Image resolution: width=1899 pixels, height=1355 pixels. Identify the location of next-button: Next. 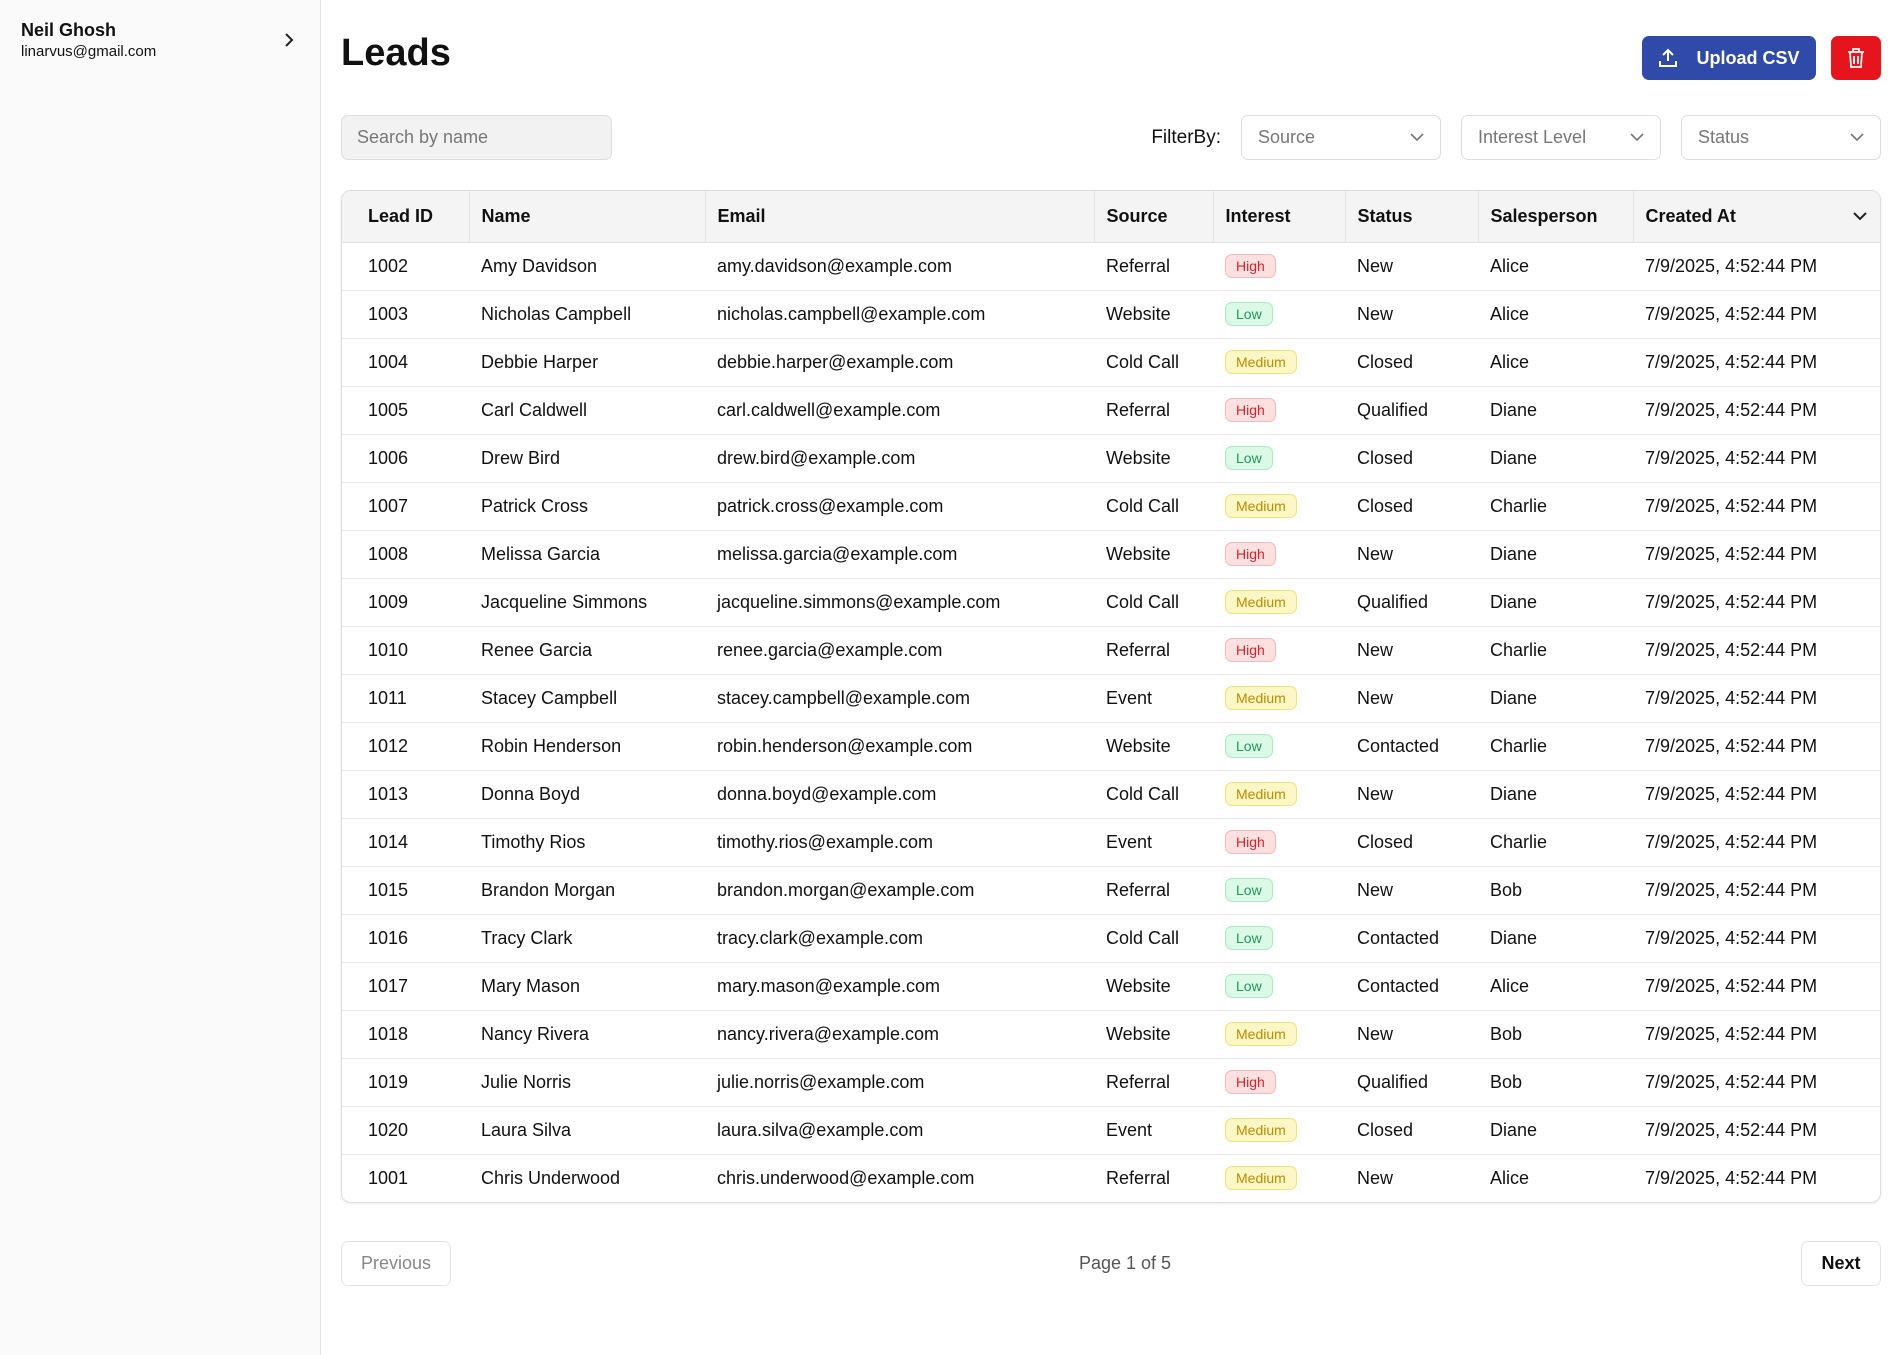
(1841, 1263).